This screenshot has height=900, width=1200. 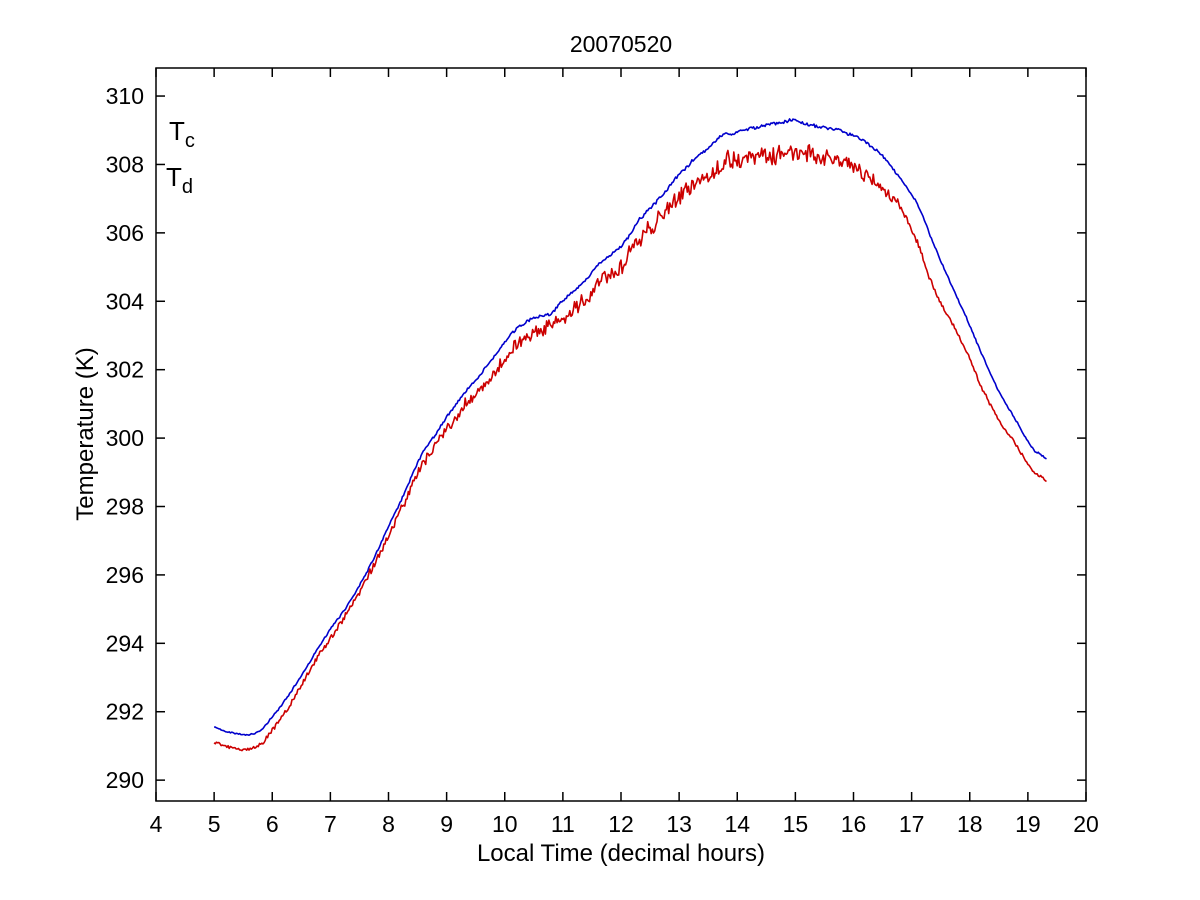 What do you see at coordinates (190, 141) in the screenshot?
I see `legend-tc-sub: c` at bounding box center [190, 141].